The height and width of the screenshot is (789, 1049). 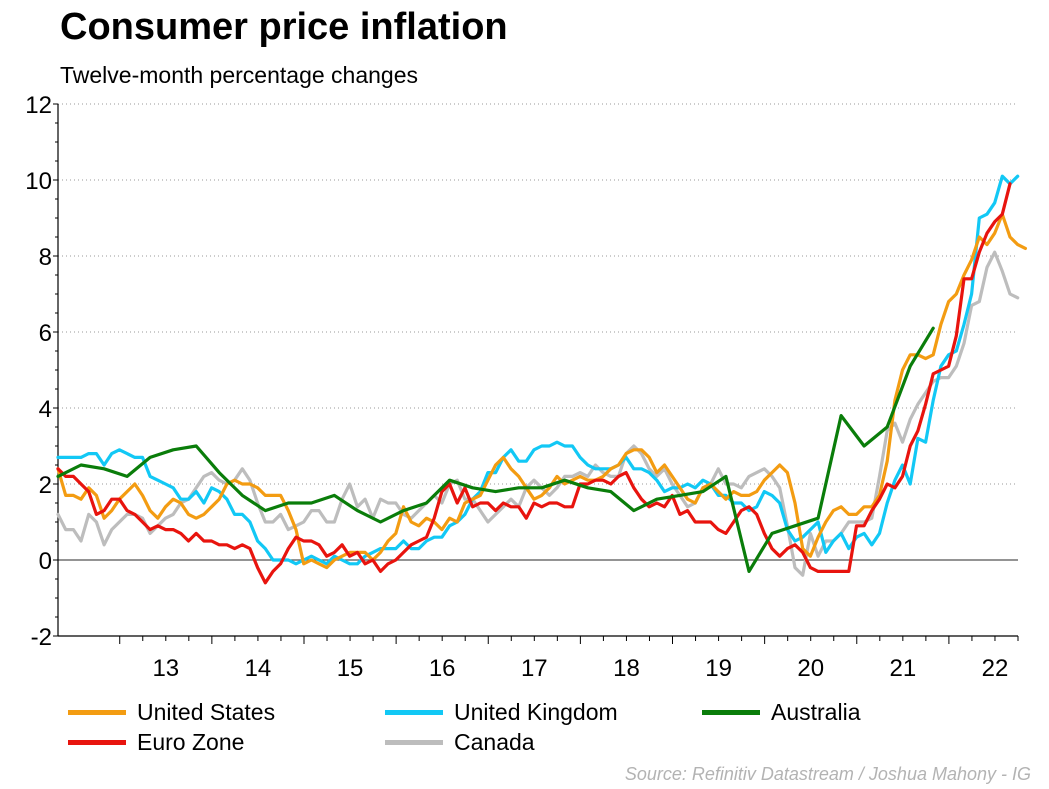 I want to click on x-tick-label: 14, so click(x=258, y=668).